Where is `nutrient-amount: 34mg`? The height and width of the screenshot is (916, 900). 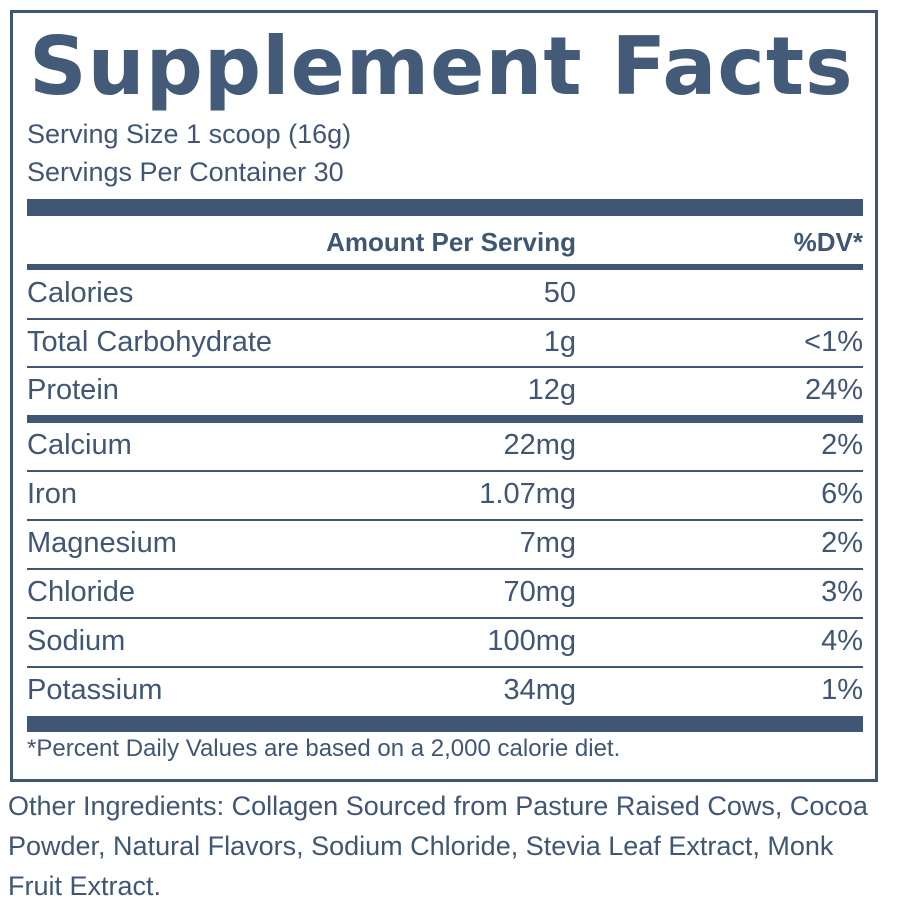 nutrient-amount: 34mg is located at coordinates (539, 690).